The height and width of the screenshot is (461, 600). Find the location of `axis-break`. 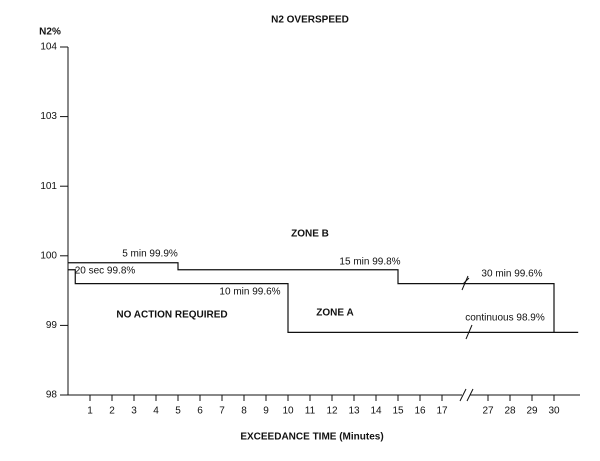

axis-break is located at coordinates (466, 395).